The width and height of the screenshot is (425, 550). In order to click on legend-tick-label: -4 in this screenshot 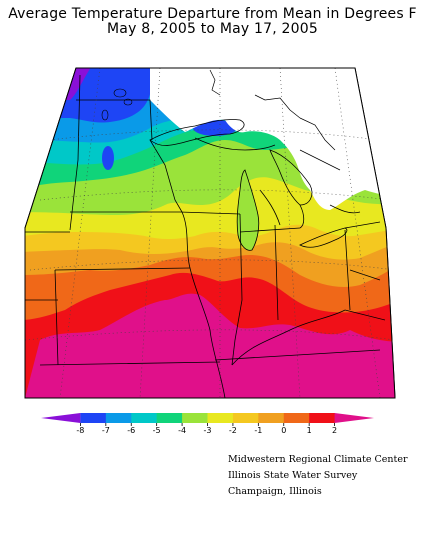, I will do `click(182, 430)`.